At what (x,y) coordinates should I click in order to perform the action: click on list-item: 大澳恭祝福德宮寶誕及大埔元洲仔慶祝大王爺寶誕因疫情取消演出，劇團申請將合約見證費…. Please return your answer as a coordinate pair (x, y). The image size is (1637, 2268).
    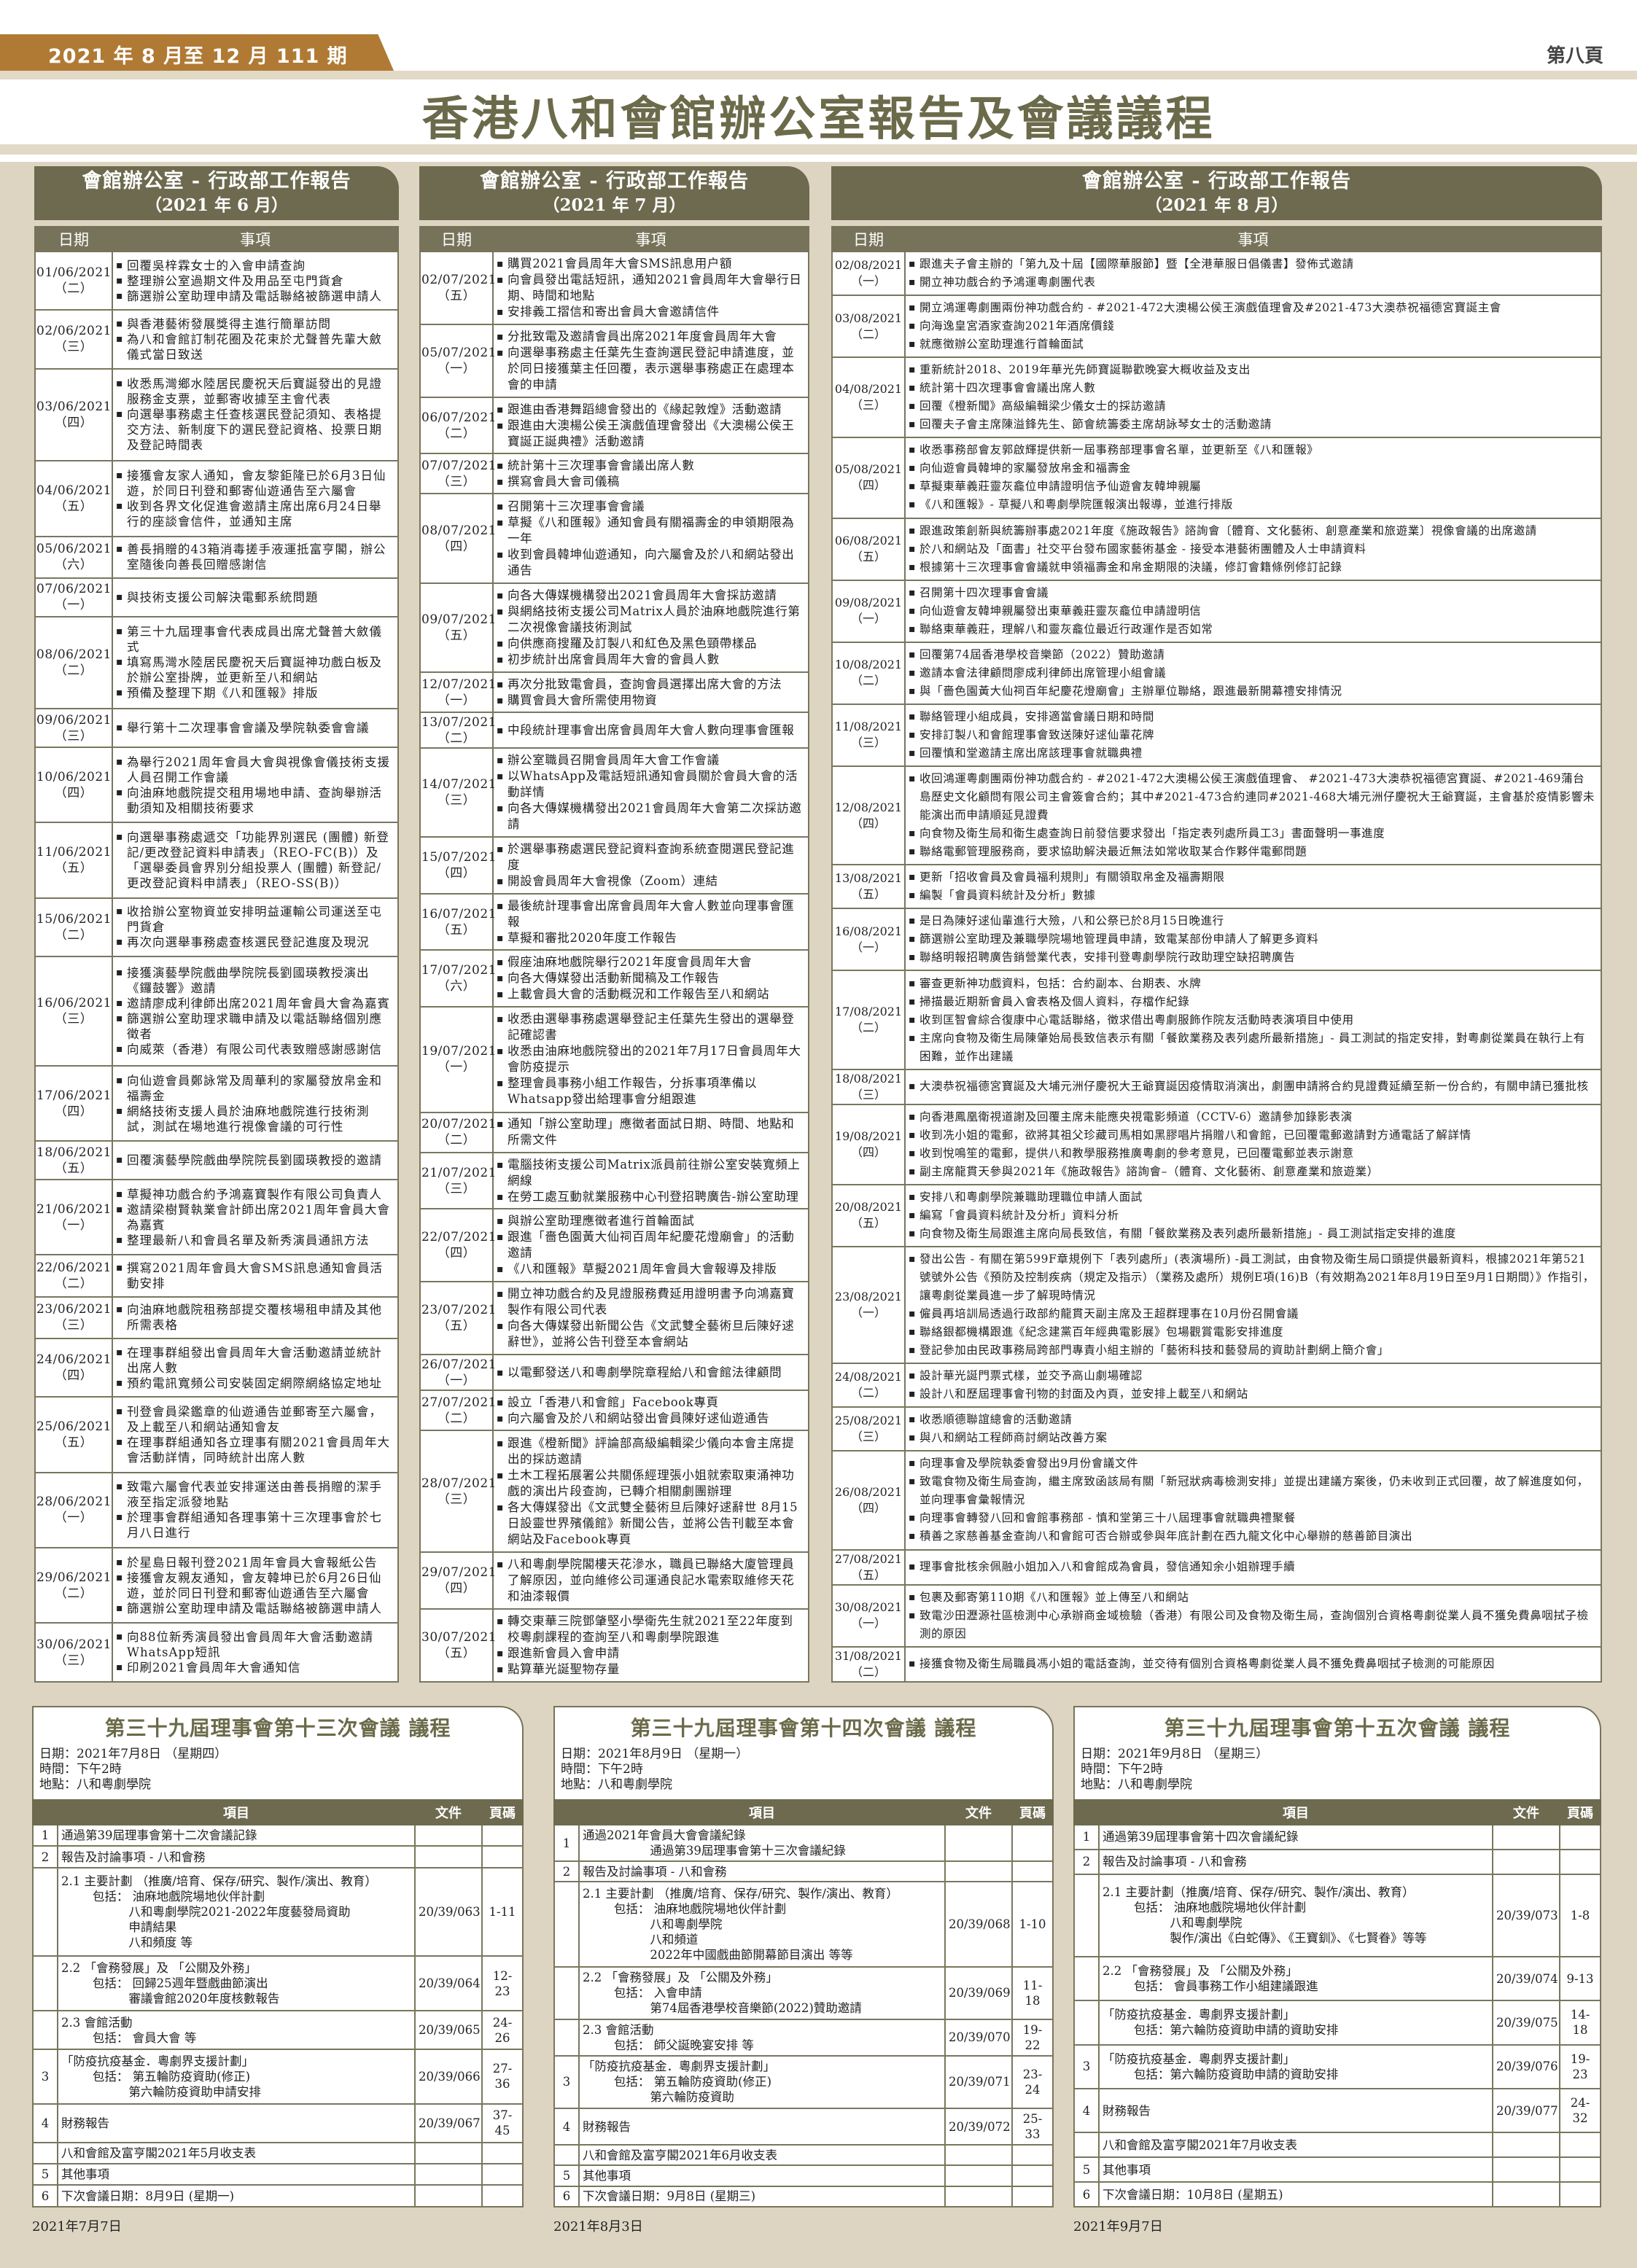
    Looking at the image, I should click on (1252, 1087).